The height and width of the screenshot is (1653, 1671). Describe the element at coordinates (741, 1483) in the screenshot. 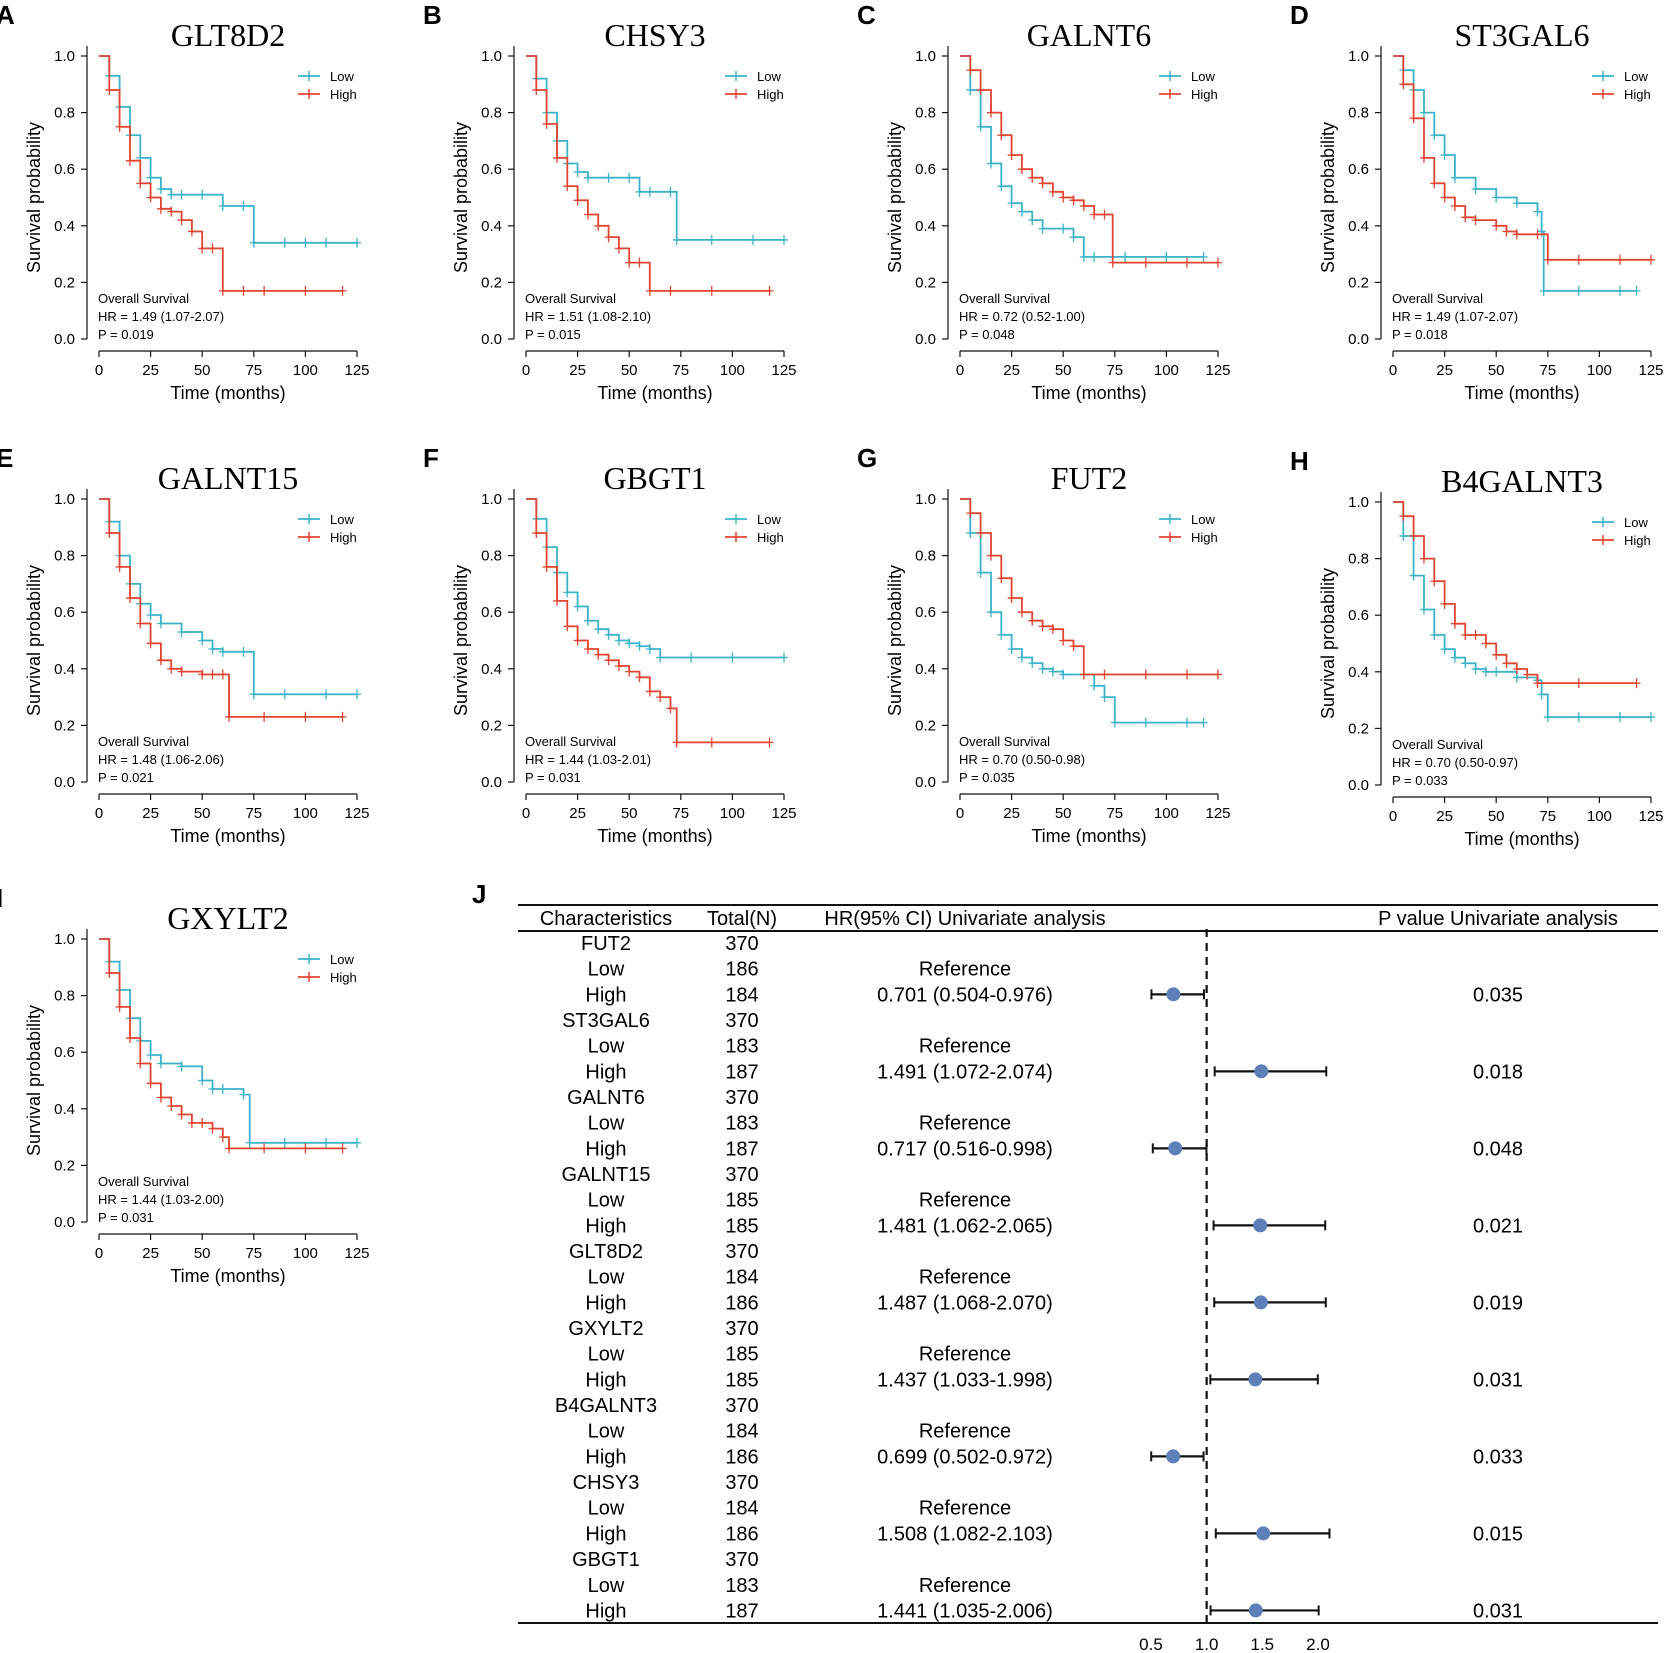

I see `row-total-n: 370` at that location.